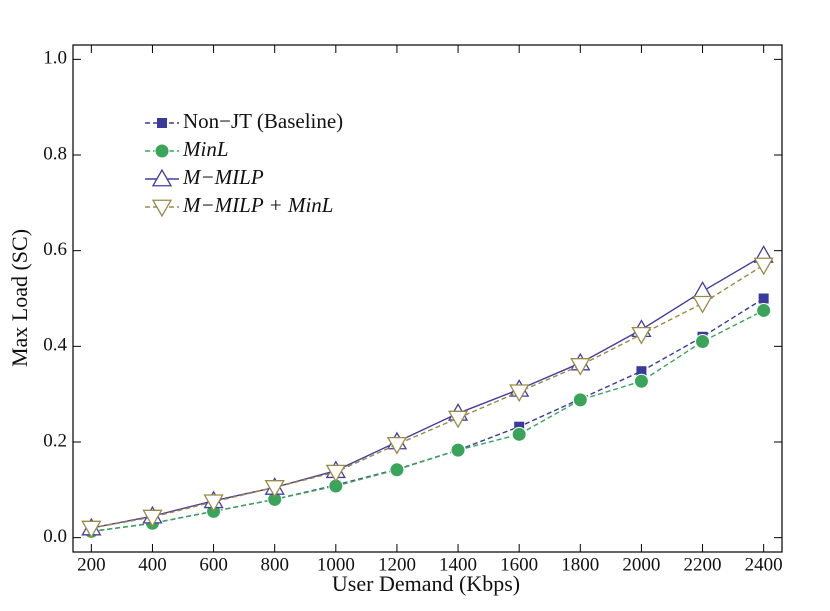 This screenshot has width=830, height=611. Describe the element at coordinates (519, 564) in the screenshot. I see `x-tick-label: 1600` at that location.